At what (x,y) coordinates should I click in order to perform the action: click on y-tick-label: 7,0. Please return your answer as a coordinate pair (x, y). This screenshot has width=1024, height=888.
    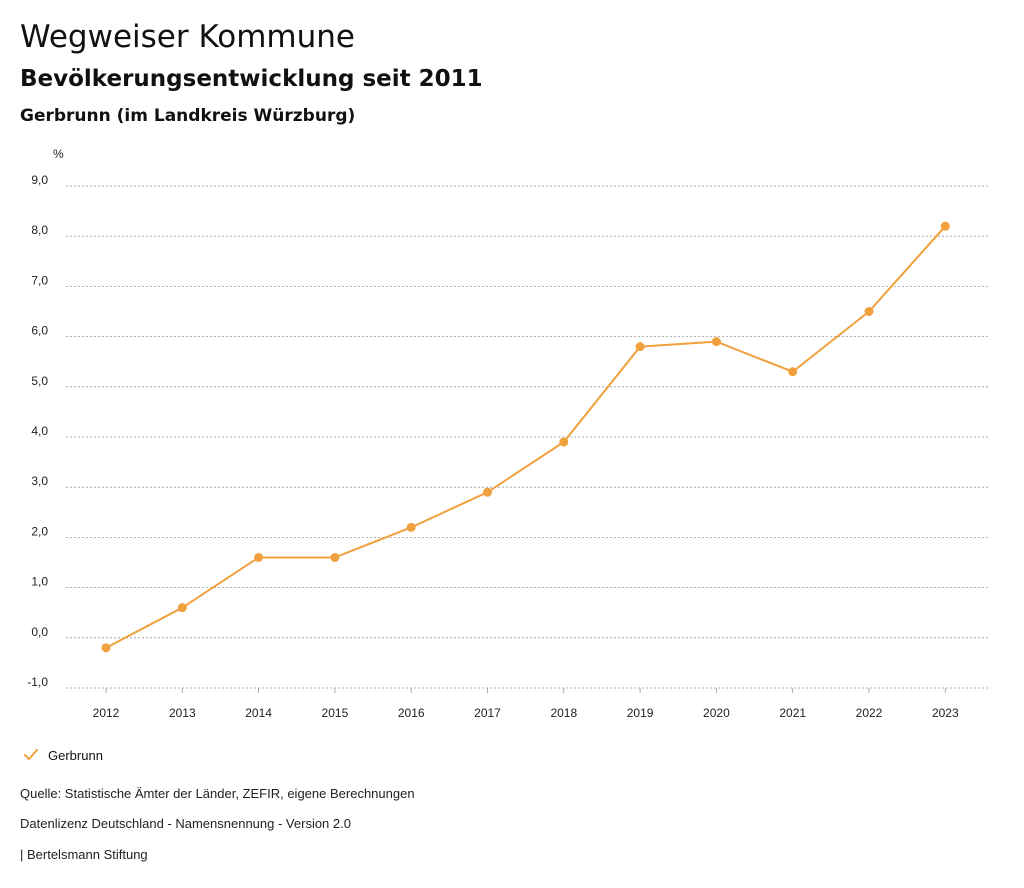
    Looking at the image, I should click on (39, 280).